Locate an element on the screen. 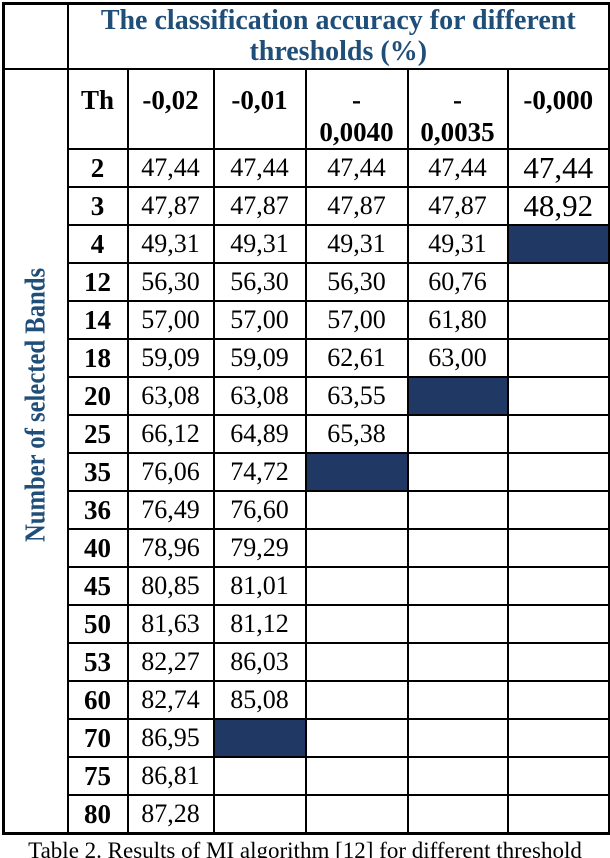 Image resolution: width=610 pixels, height=858 pixels. row-label: 60 is located at coordinates (97, 700).